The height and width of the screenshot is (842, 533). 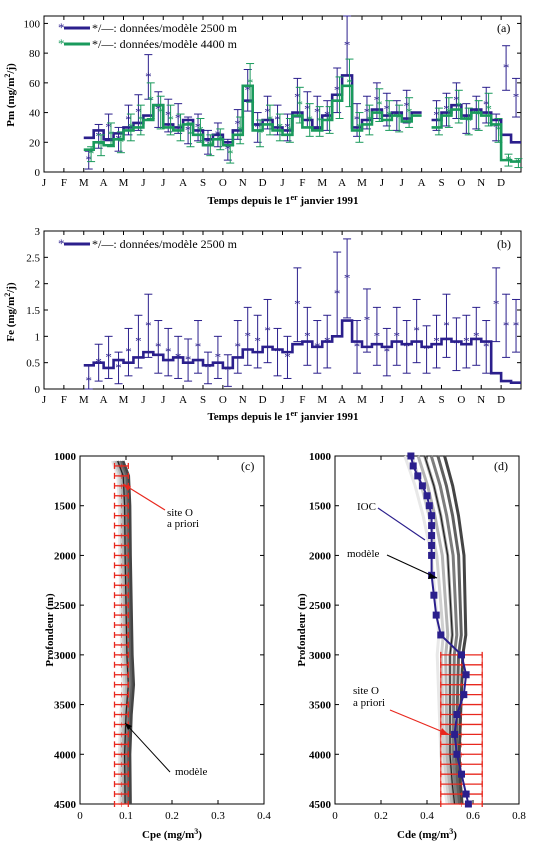 What do you see at coordinates (172, 834) in the screenshot?
I see `panel-c-xlabel: Cpe (mg/m3)` at bounding box center [172, 834].